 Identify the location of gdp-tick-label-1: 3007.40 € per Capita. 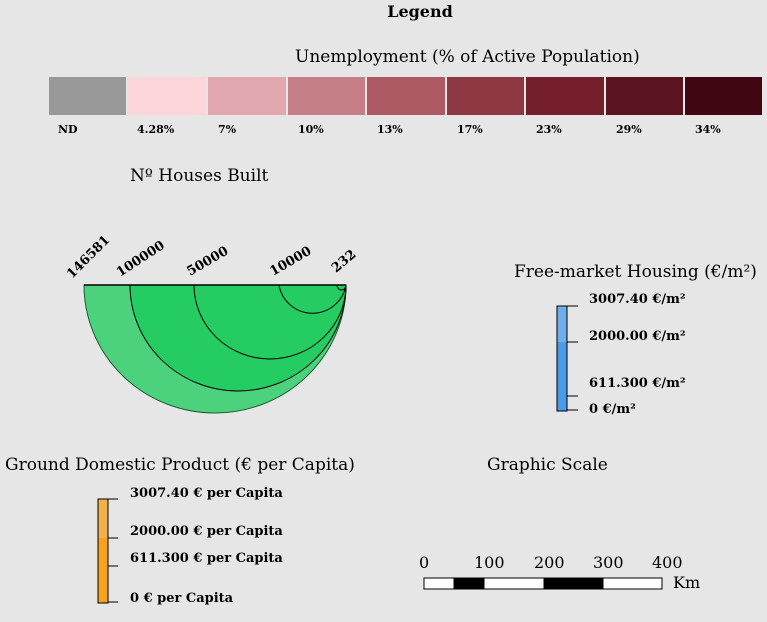
(206, 493).